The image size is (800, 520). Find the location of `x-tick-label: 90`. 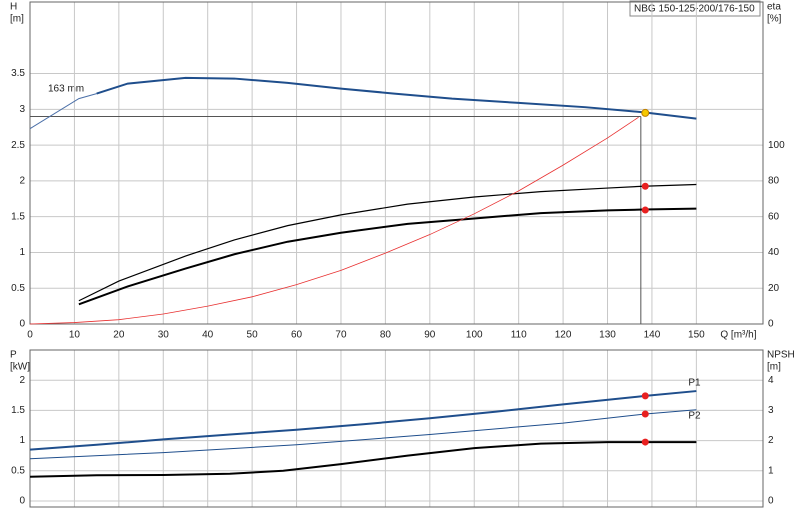

x-tick-label: 90 is located at coordinates (430, 335).